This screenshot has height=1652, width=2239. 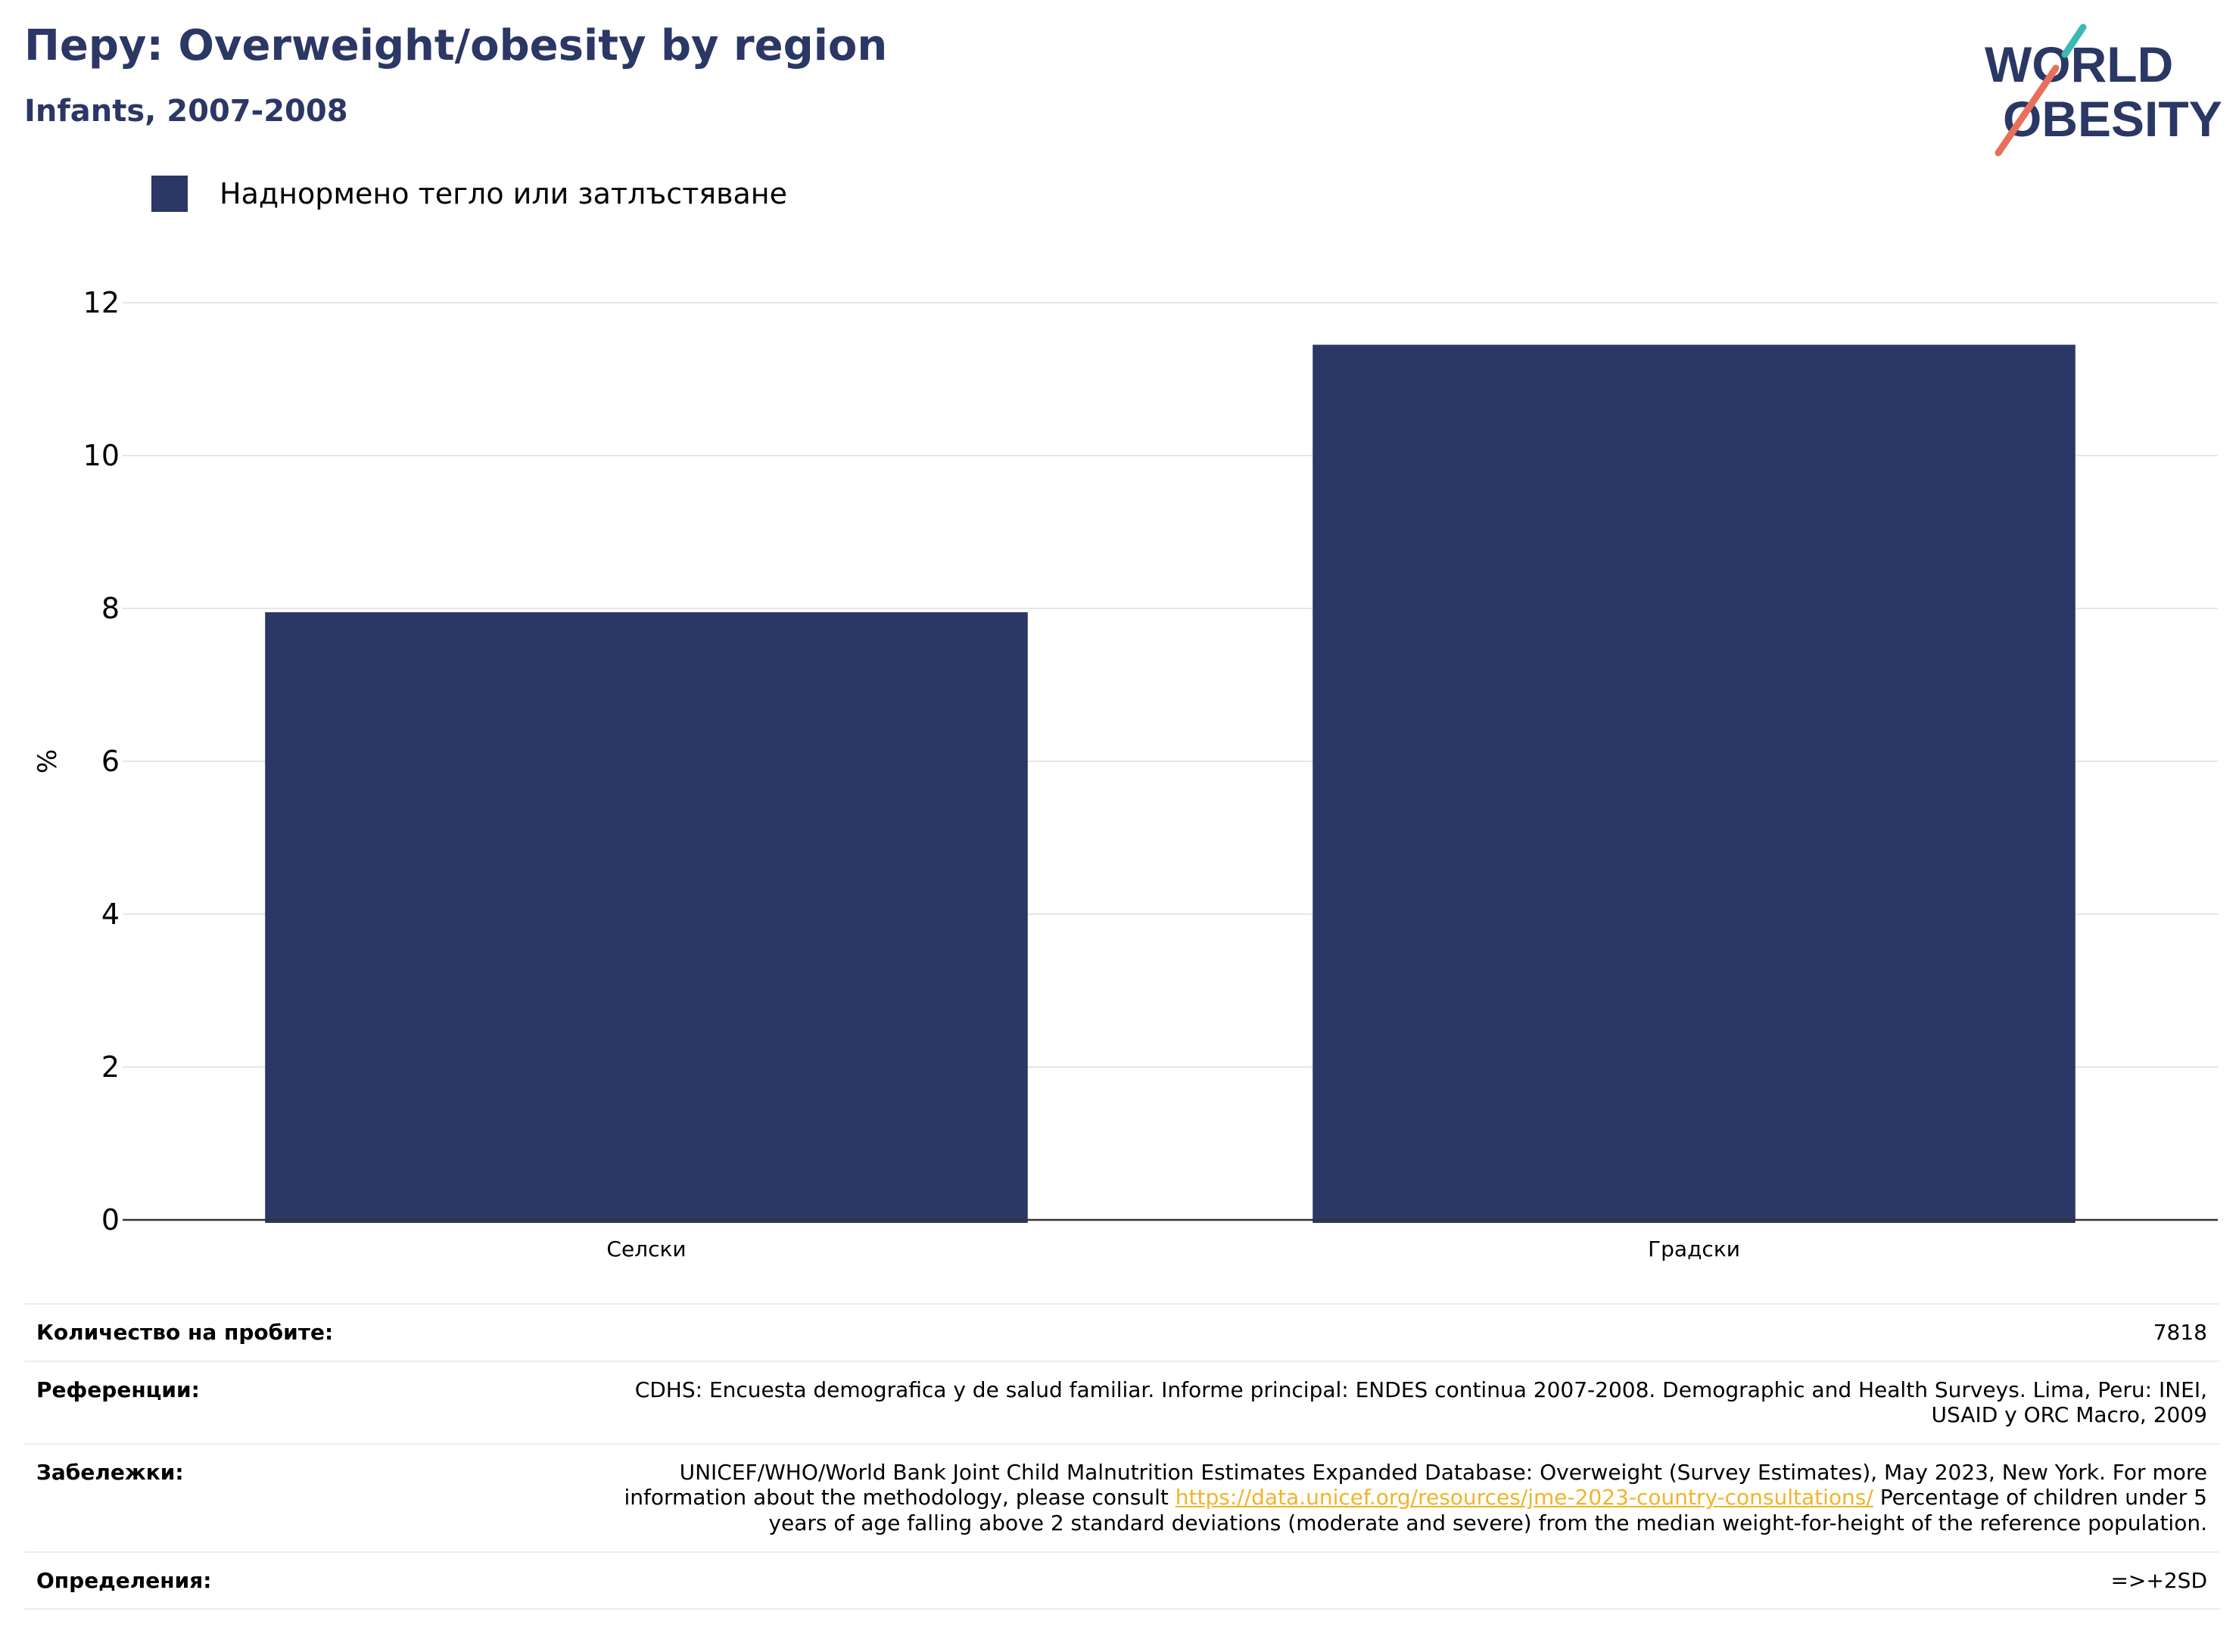 What do you see at coordinates (102, 455) in the screenshot?
I see `y-tick-label: 10` at bounding box center [102, 455].